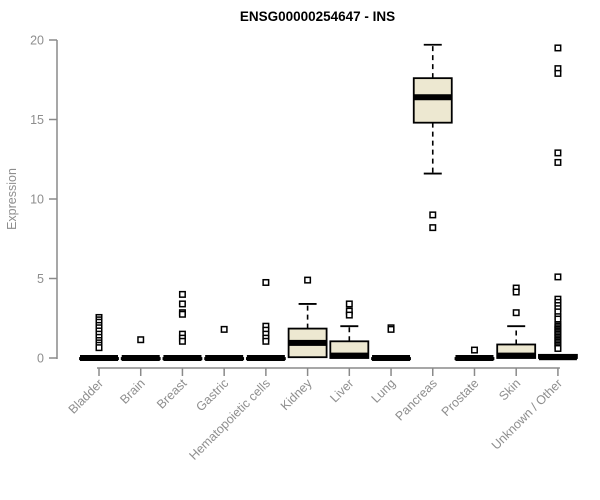 The image size is (600, 500). What do you see at coordinates (99, 337) in the screenshot?
I see `boxplot-bladder` at bounding box center [99, 337].